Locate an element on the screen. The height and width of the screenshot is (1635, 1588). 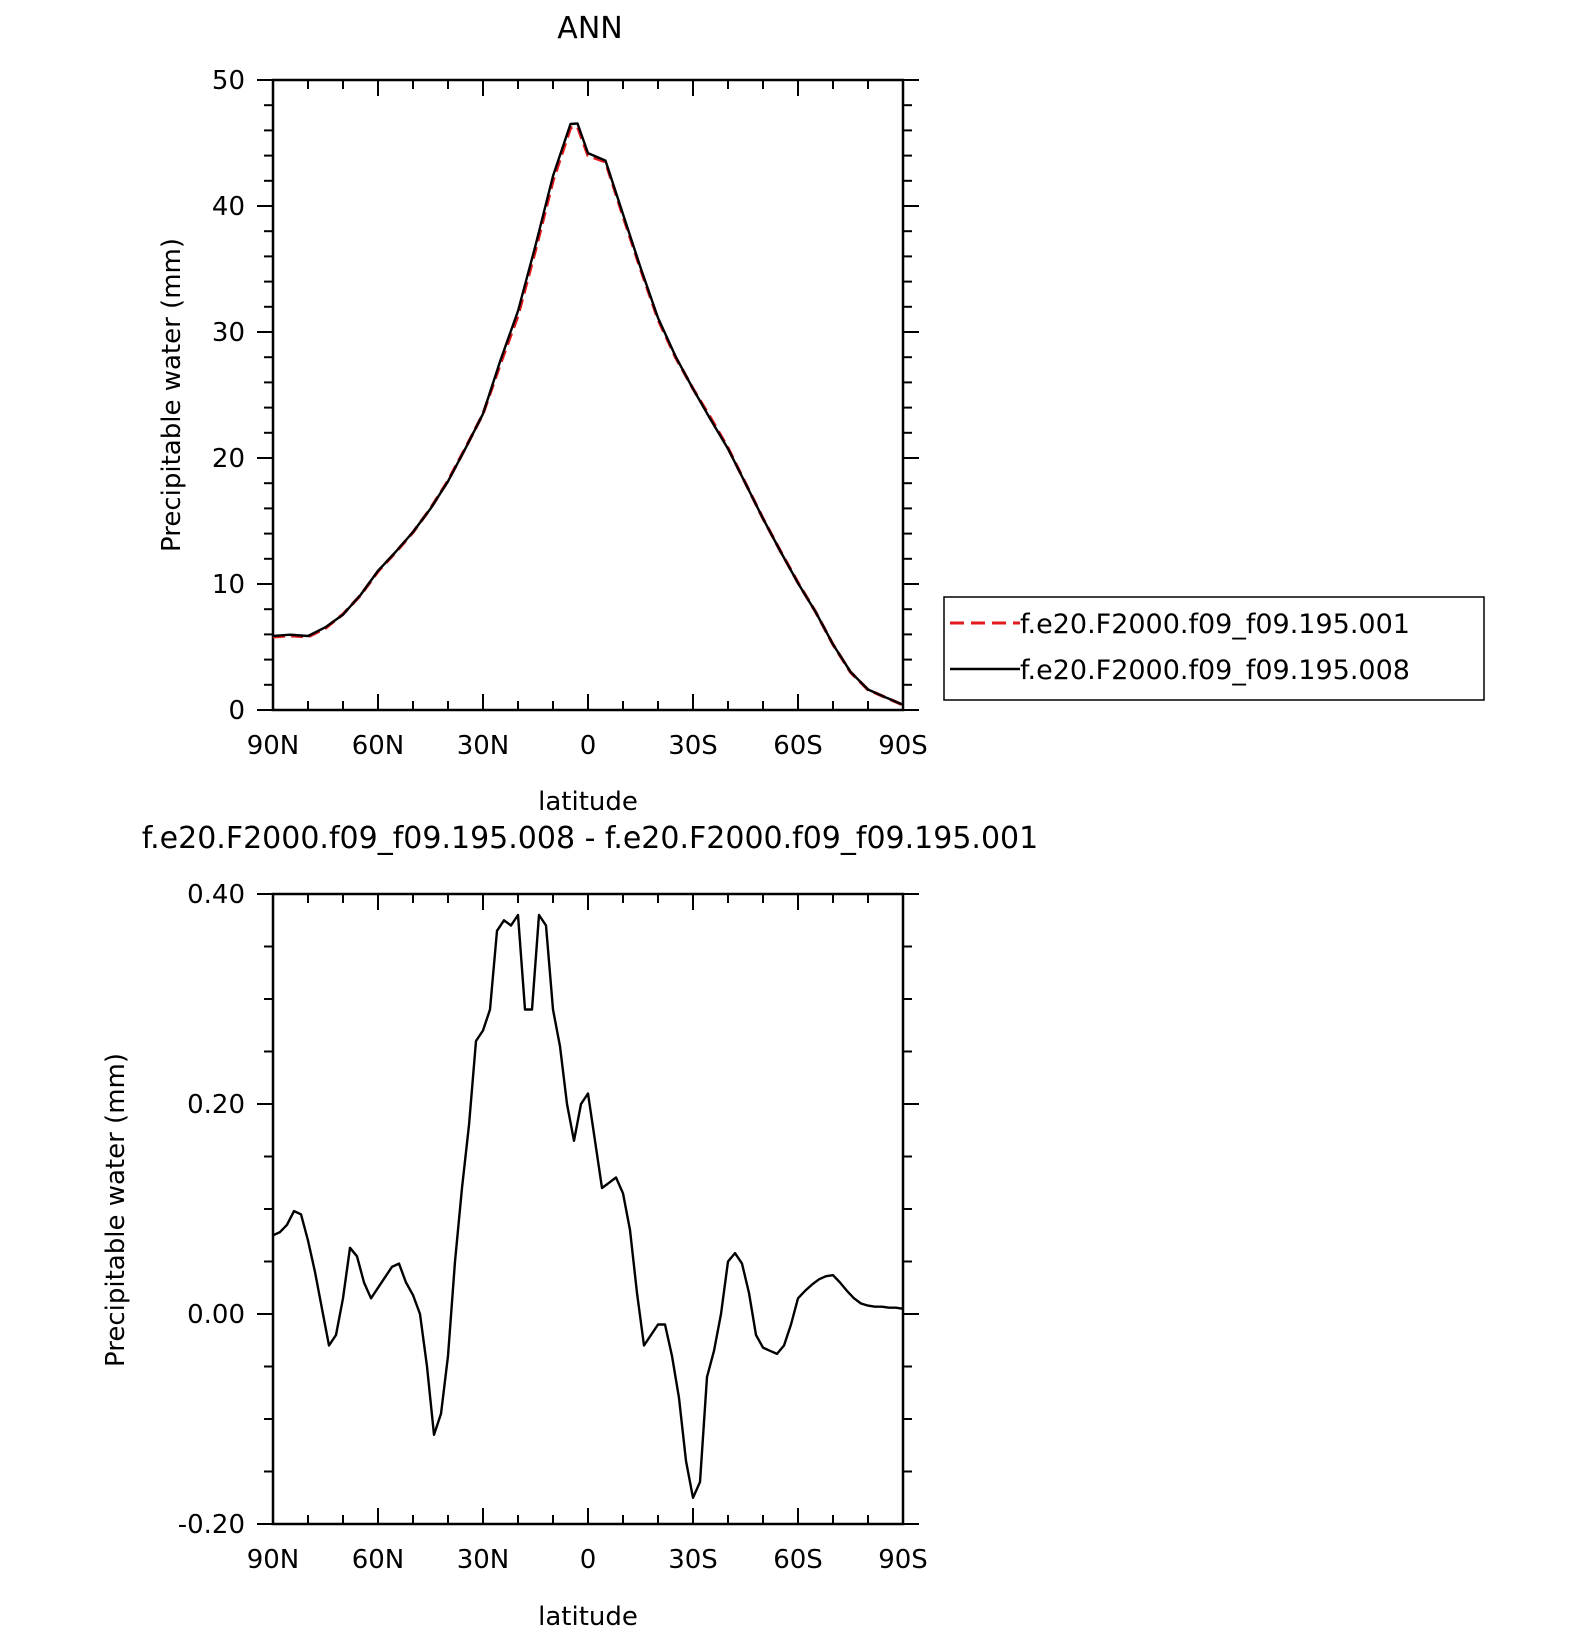
x-tick-label-top: 90S is located at coordinates (903, 746).